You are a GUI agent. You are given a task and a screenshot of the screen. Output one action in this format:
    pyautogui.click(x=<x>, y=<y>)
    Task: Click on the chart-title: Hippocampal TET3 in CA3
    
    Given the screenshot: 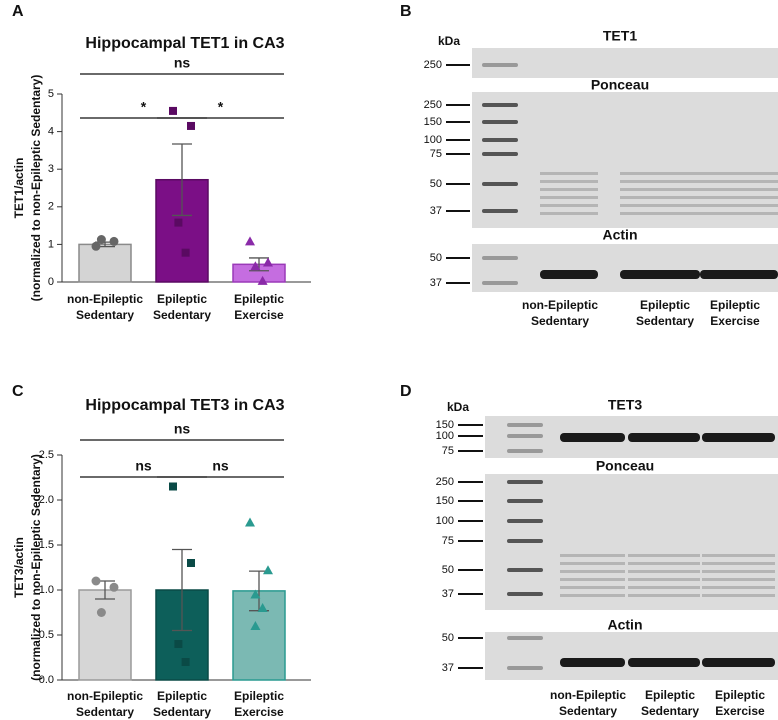 What is the action you would take?
    pyautogui.click(x=184, y=405)
    